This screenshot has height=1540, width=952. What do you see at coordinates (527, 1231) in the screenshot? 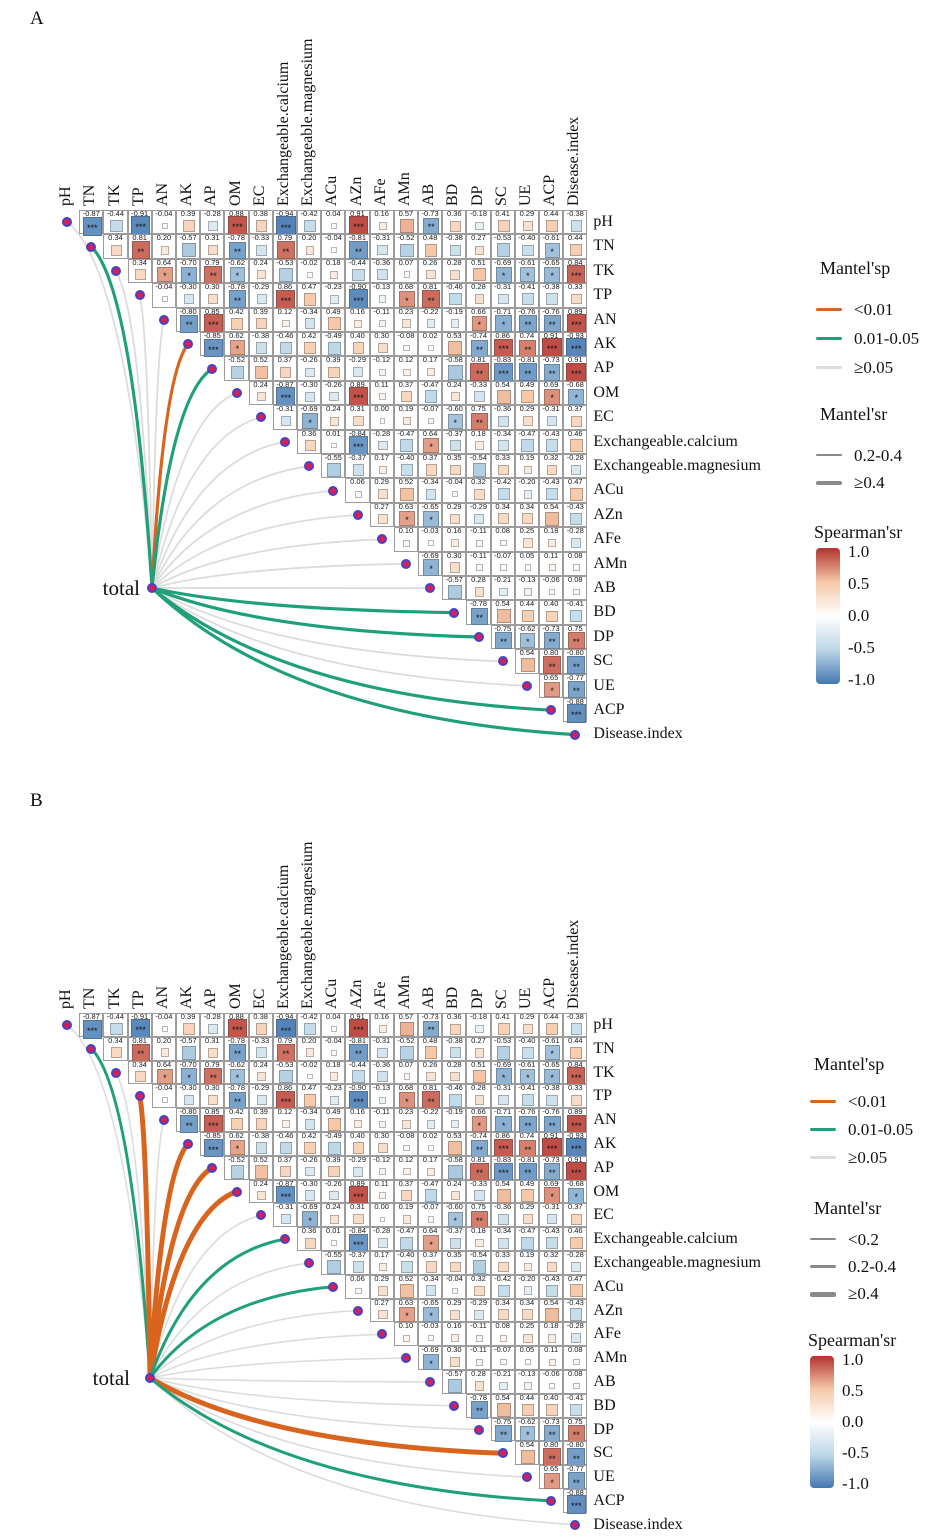
I see `cell-value: -0.47` at bounding box center [527, 1231].